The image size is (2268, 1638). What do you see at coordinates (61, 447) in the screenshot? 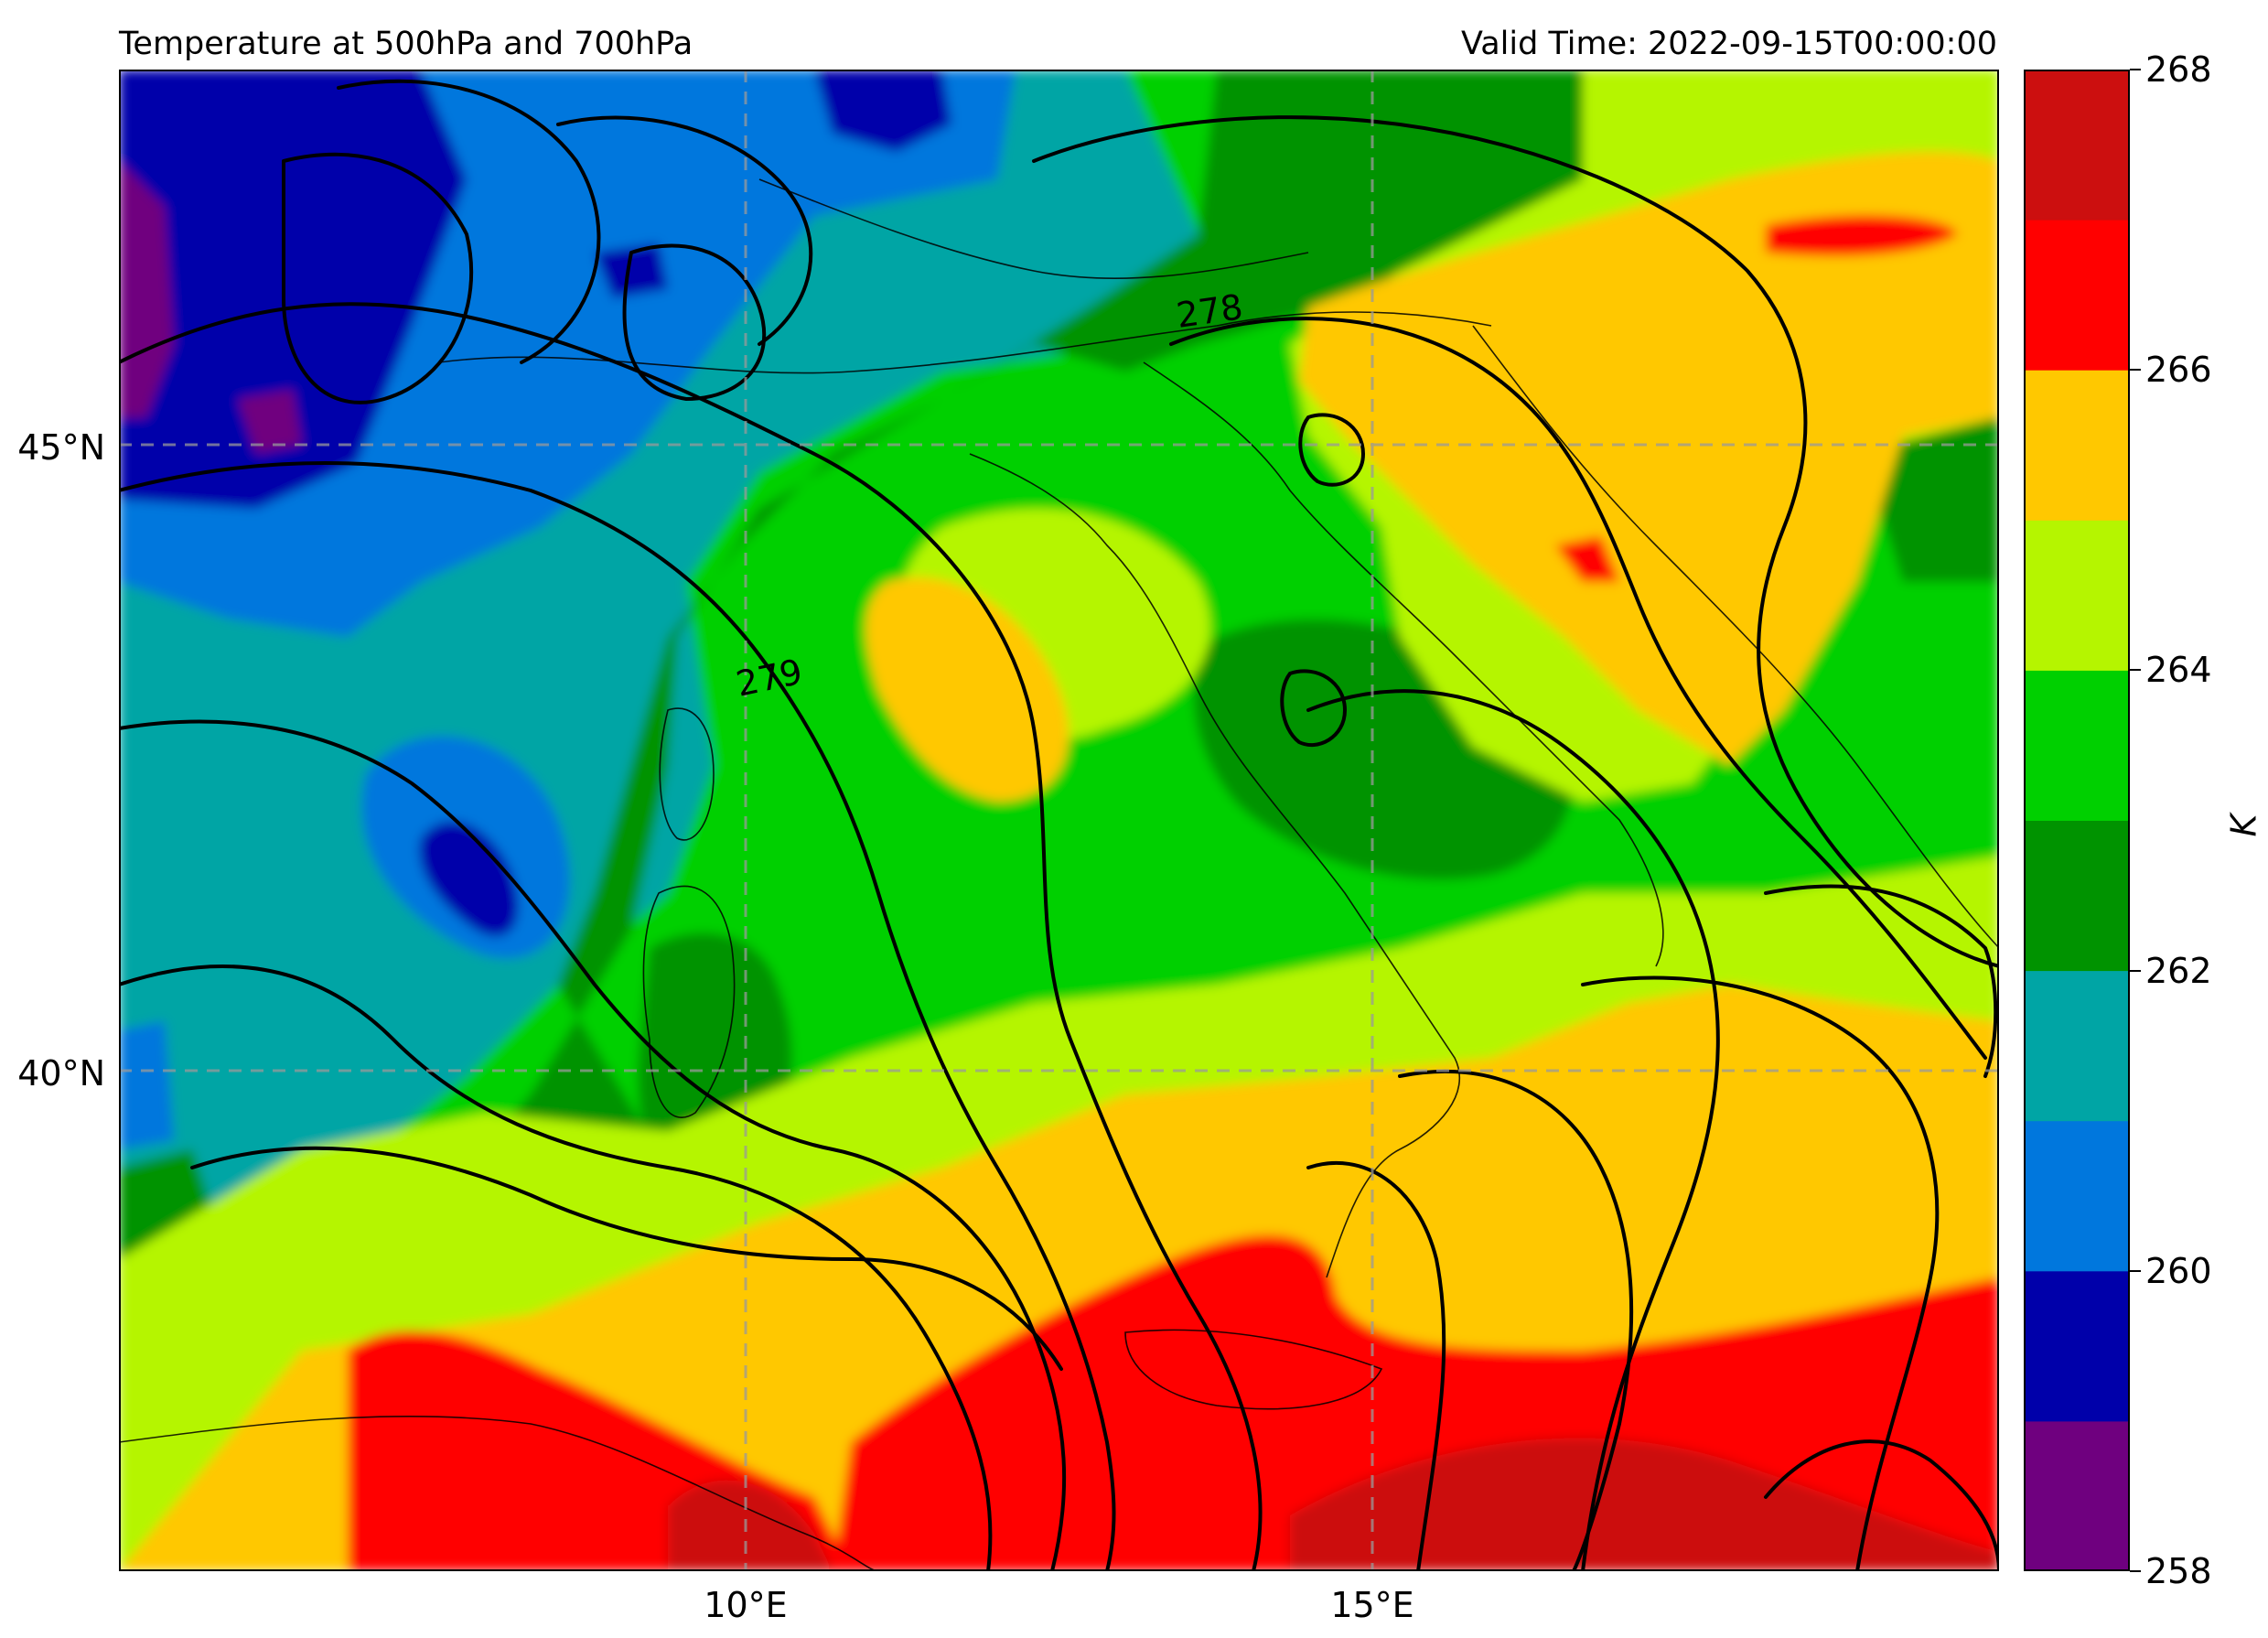
I see `lat-label-45: 45°N` at bounding box center [61, 447].